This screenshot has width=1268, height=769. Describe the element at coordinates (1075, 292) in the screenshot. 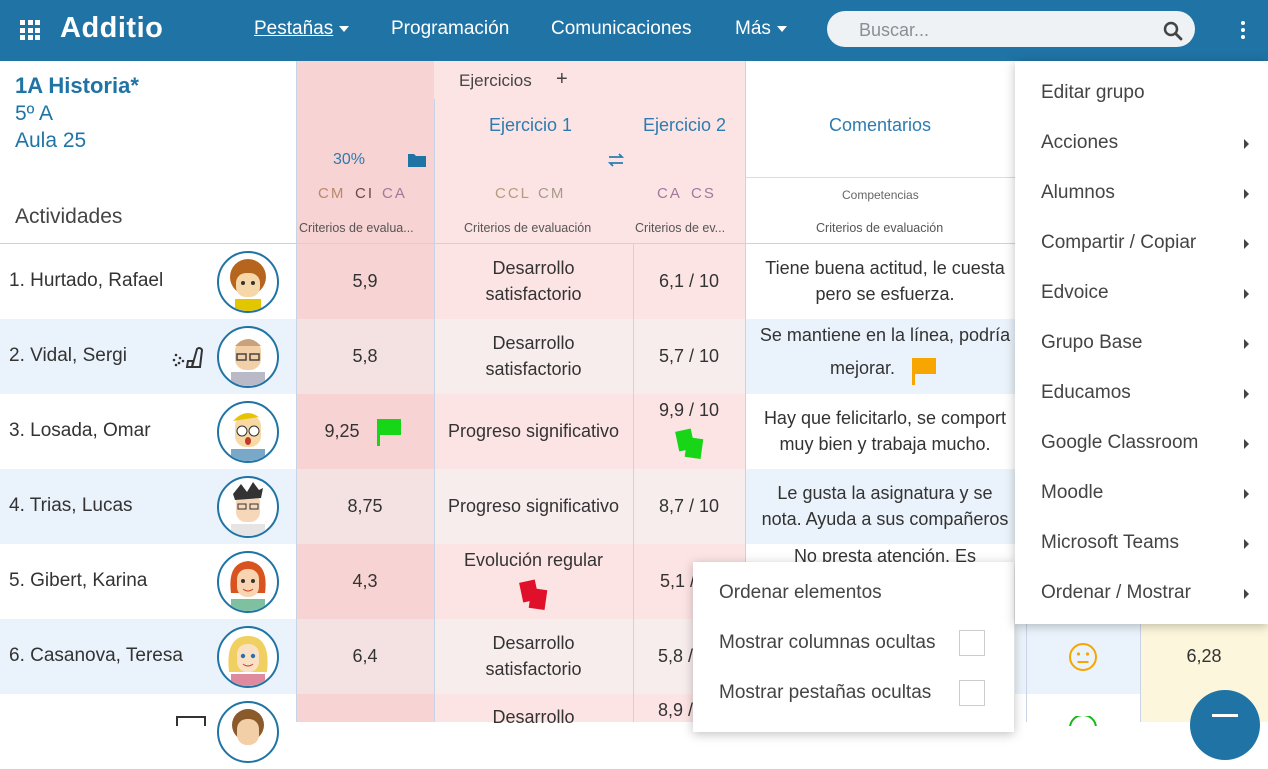

I see `menu-item-edvoice: Edvoice` at that location.